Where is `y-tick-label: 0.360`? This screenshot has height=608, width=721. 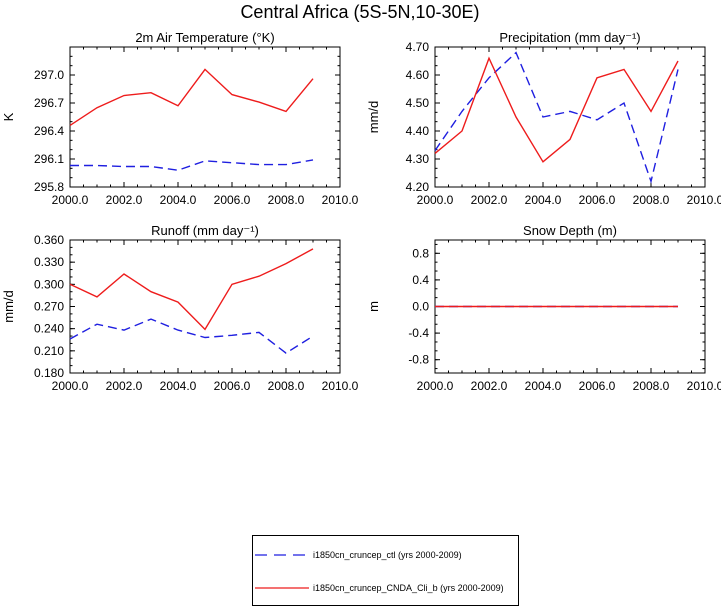
y-tick-label: 0.360 is located at coordinates (49, 240).